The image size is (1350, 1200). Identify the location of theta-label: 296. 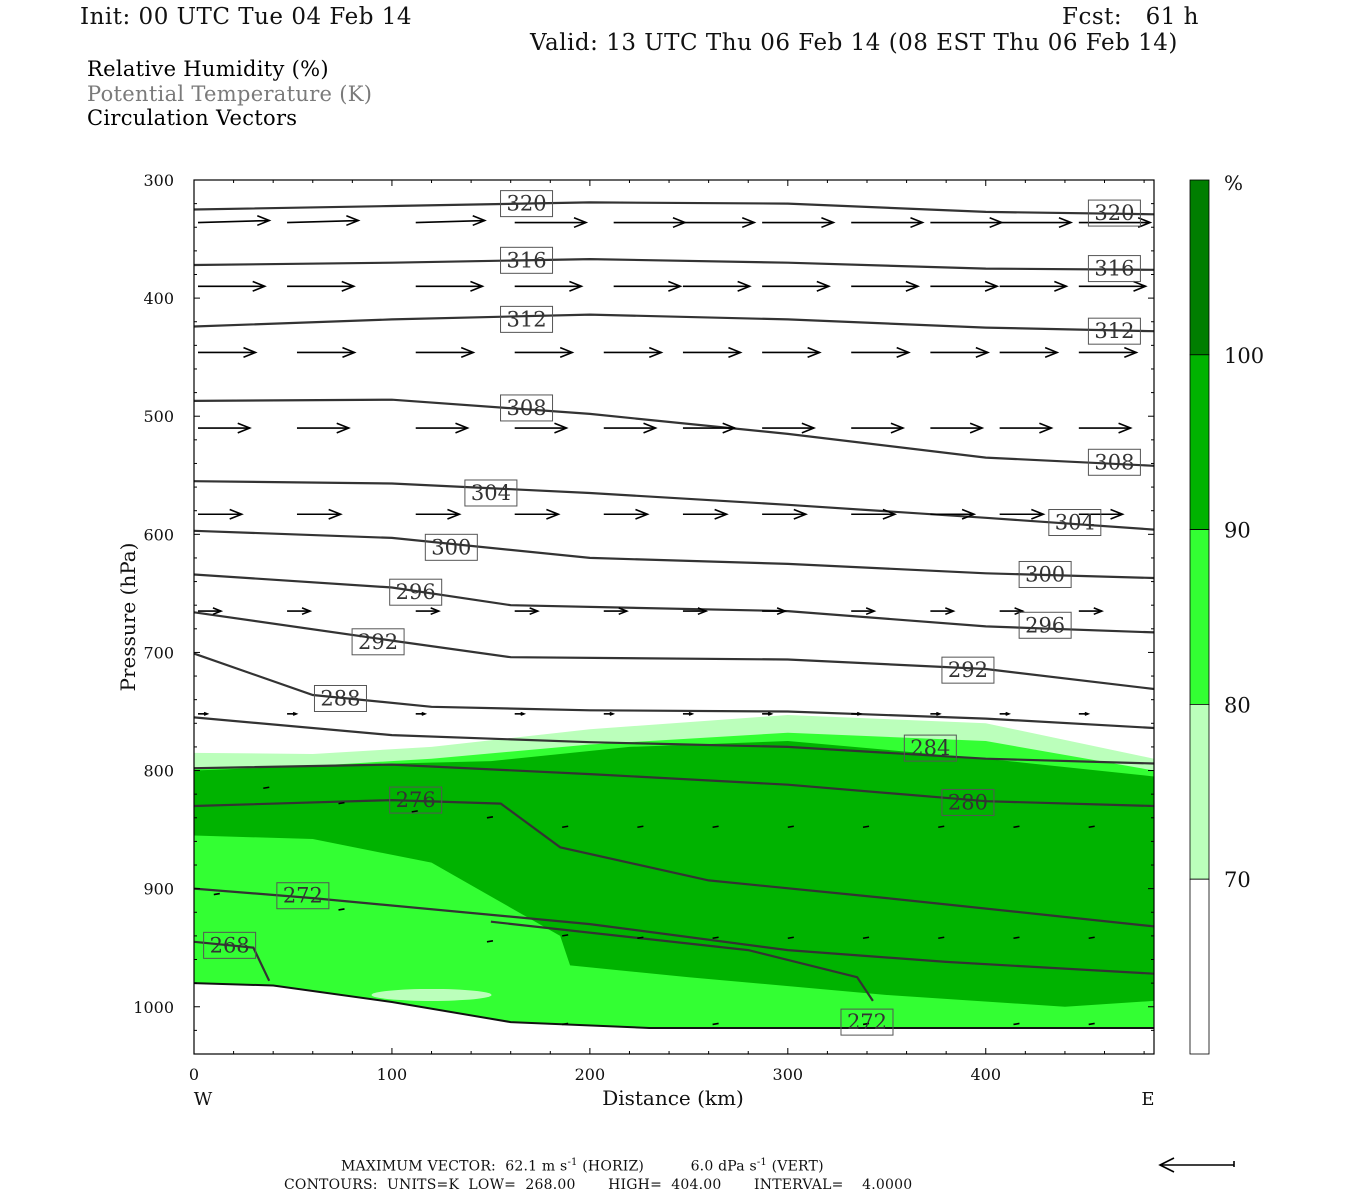
(416, 592).